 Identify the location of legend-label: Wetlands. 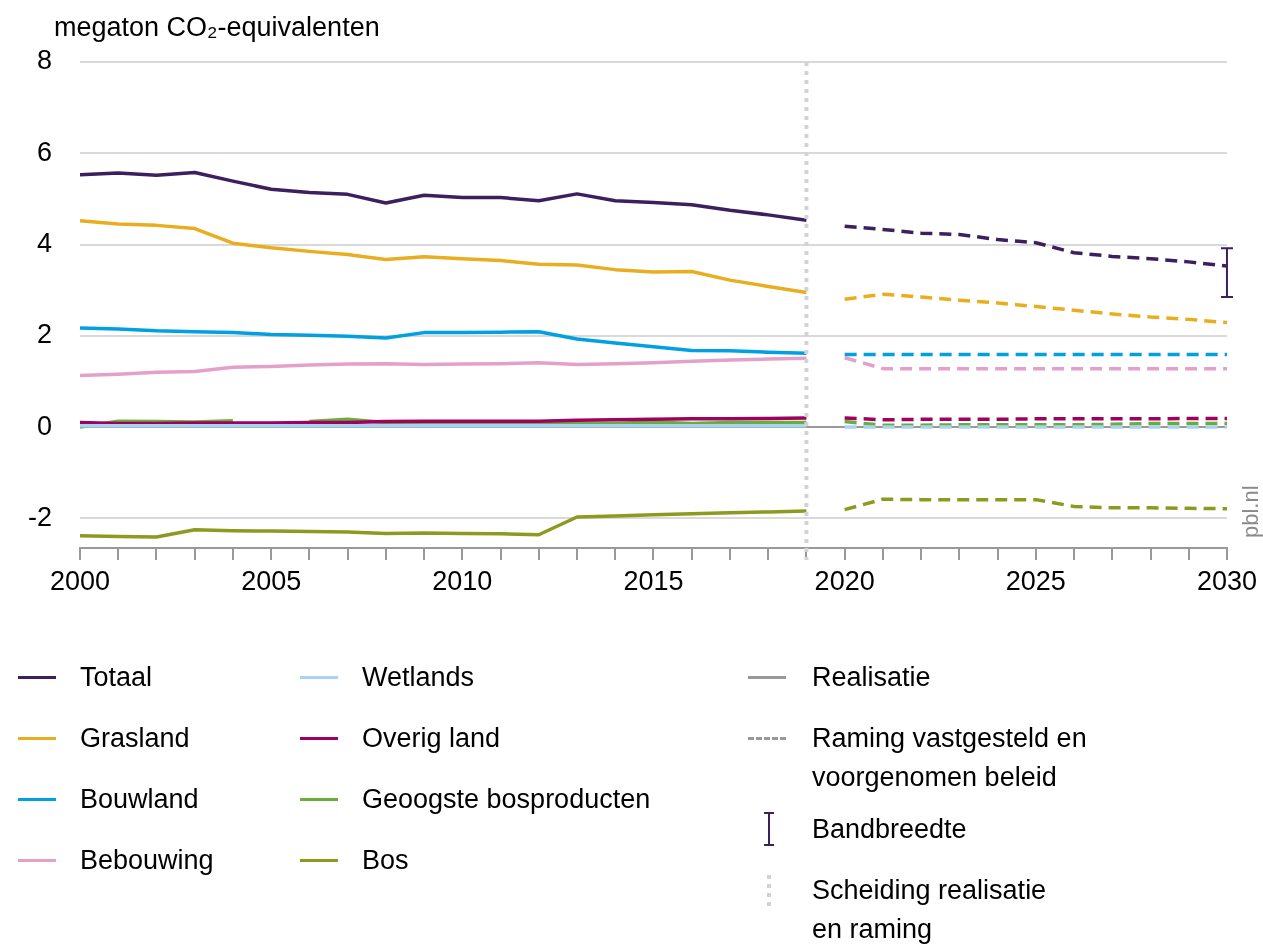
(418, 677).